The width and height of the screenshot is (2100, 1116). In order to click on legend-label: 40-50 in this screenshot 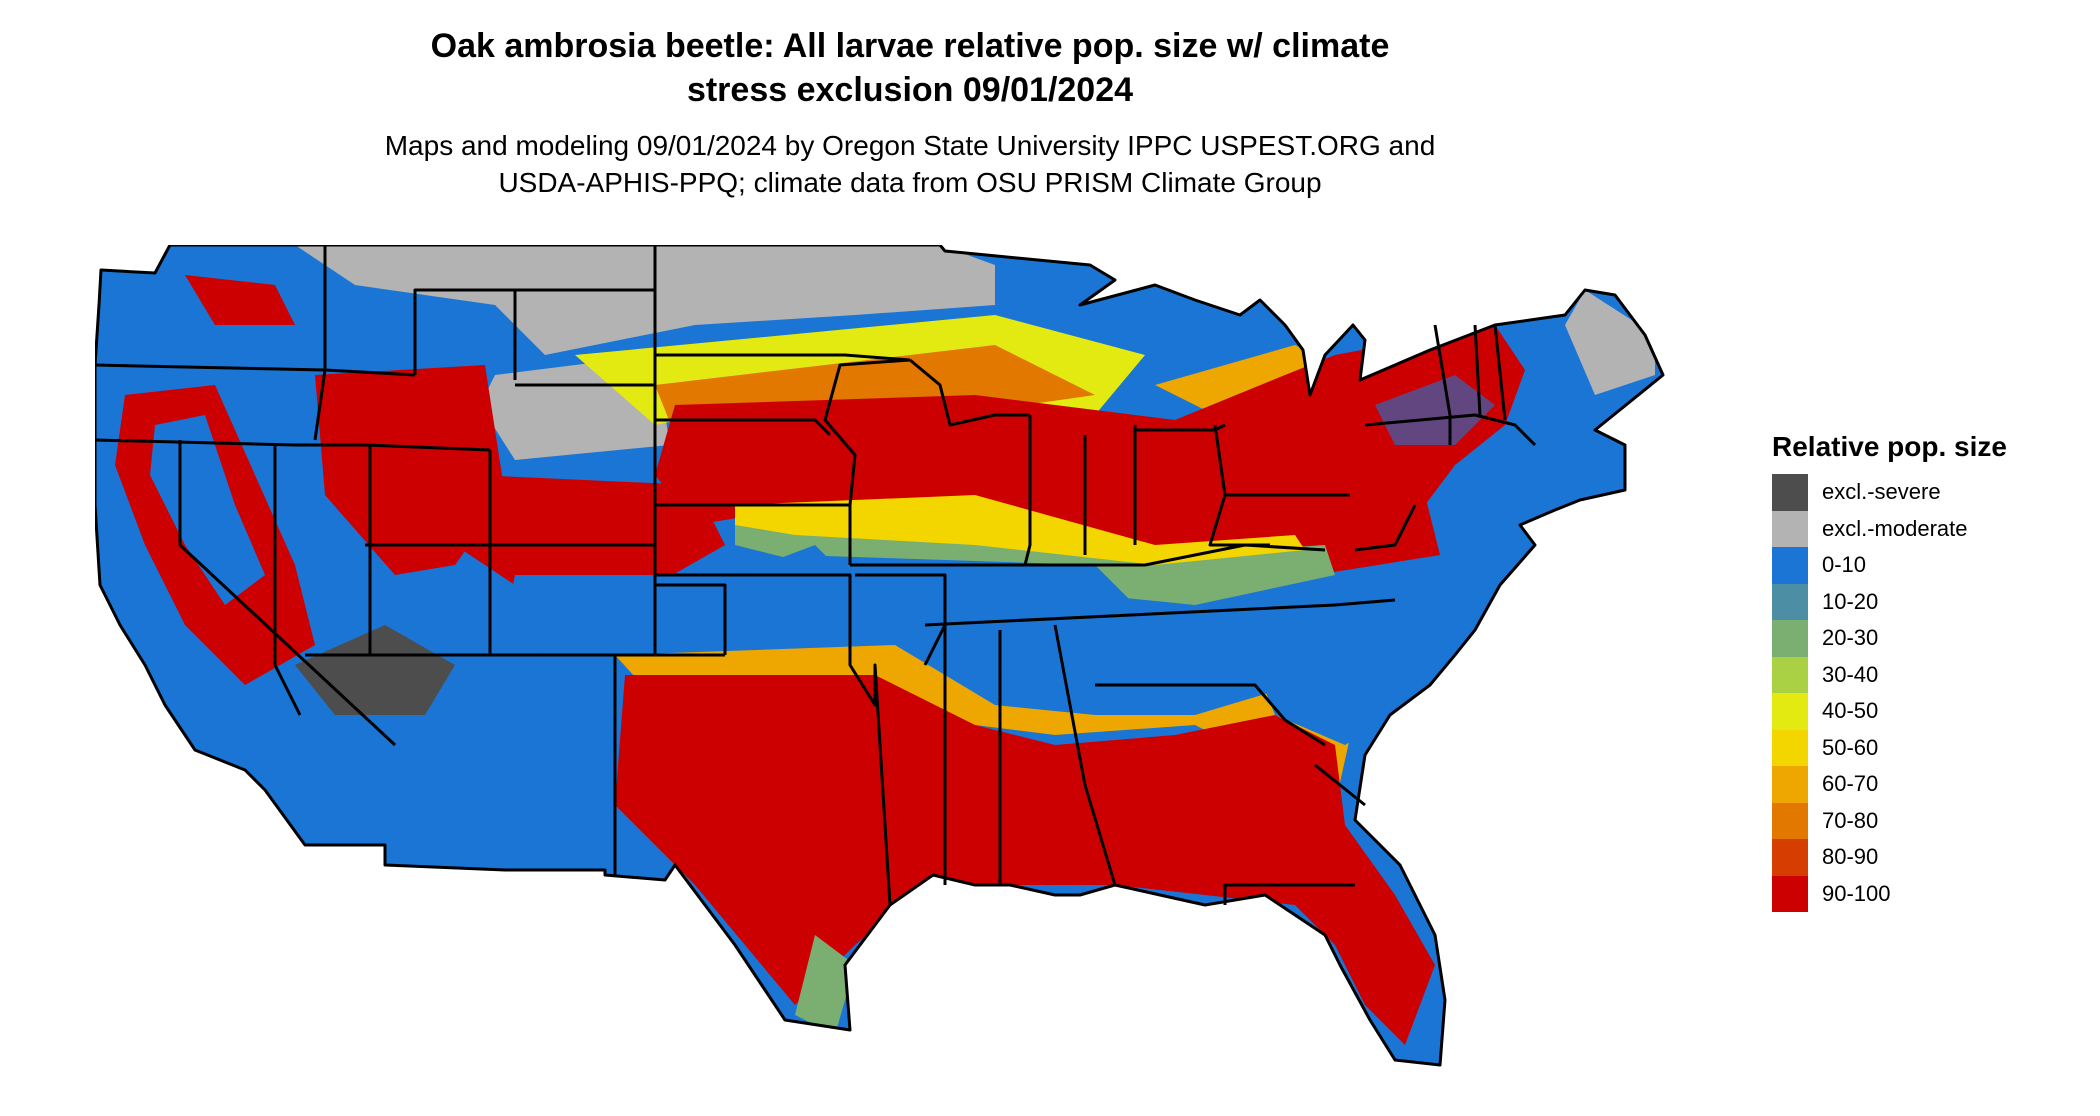, I will do `click(1850, 711)`.